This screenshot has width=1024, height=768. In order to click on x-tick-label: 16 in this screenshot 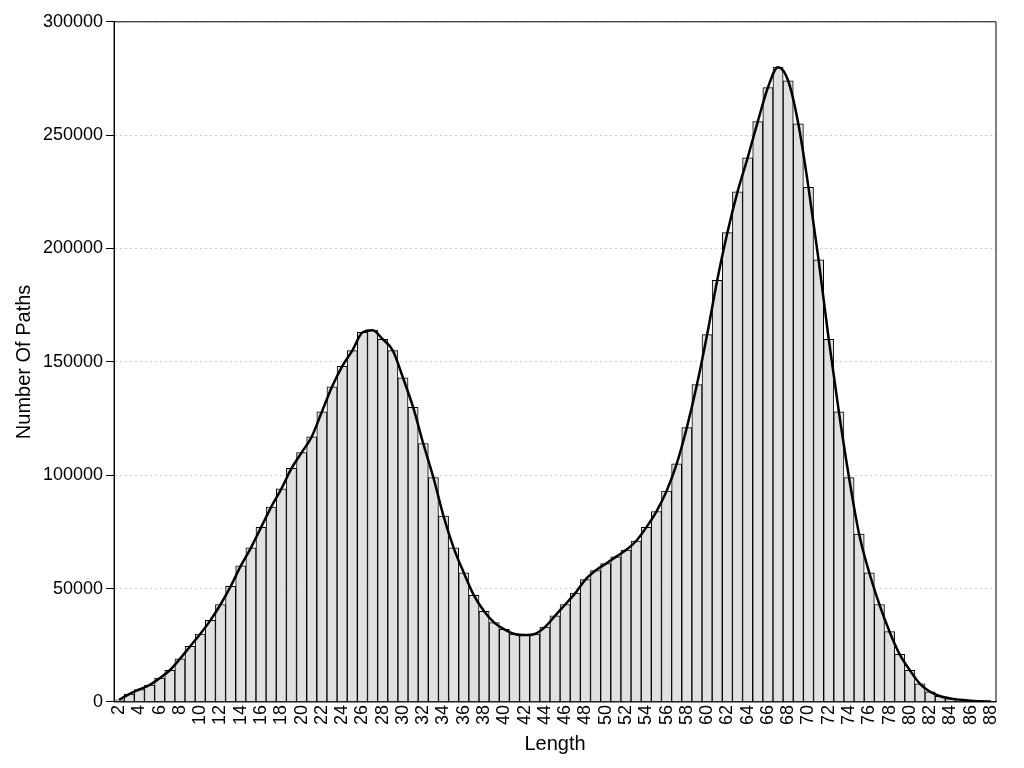, I will do `click(260, 715)`.